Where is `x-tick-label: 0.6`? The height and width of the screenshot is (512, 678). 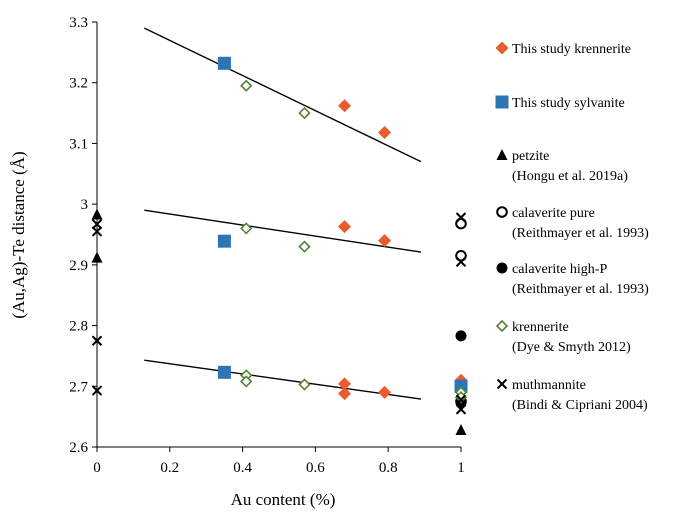
x-tick-label: 0.6 is located at coordinates (315, 468).